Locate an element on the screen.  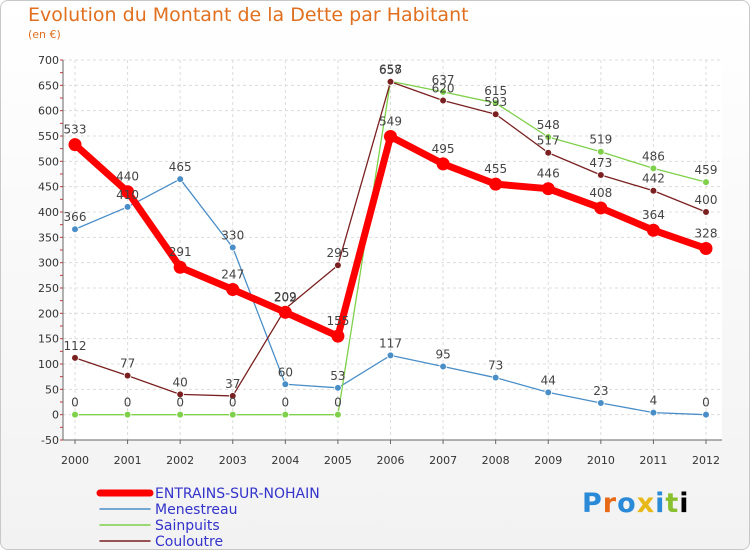
y-tick-label: 700 is located at coordinates (48, 60).